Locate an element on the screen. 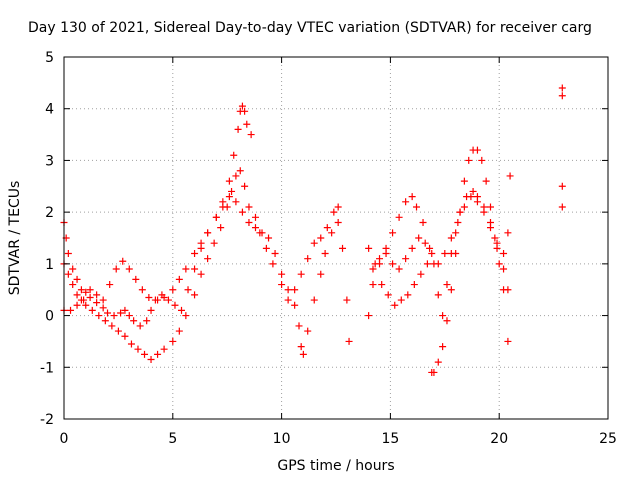 The height and width of the screenshot is (480, 640). y-tick-label: 4 is located at coordinates (49, 110).